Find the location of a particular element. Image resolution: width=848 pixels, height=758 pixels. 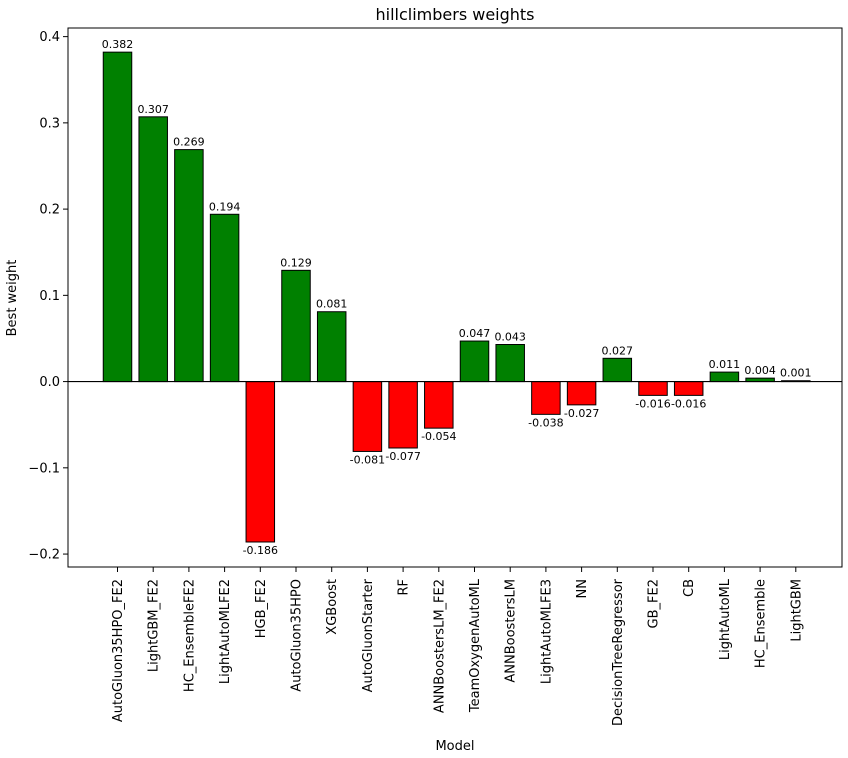

bar-teamoxygenautoml is located at coordinates (474, 361).